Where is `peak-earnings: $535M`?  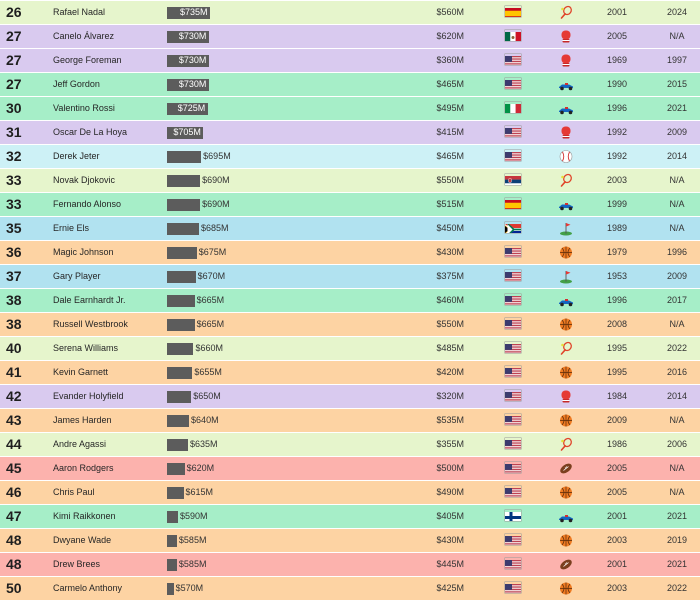
peak-earnings: $535M is located at coordinates (450, 420).